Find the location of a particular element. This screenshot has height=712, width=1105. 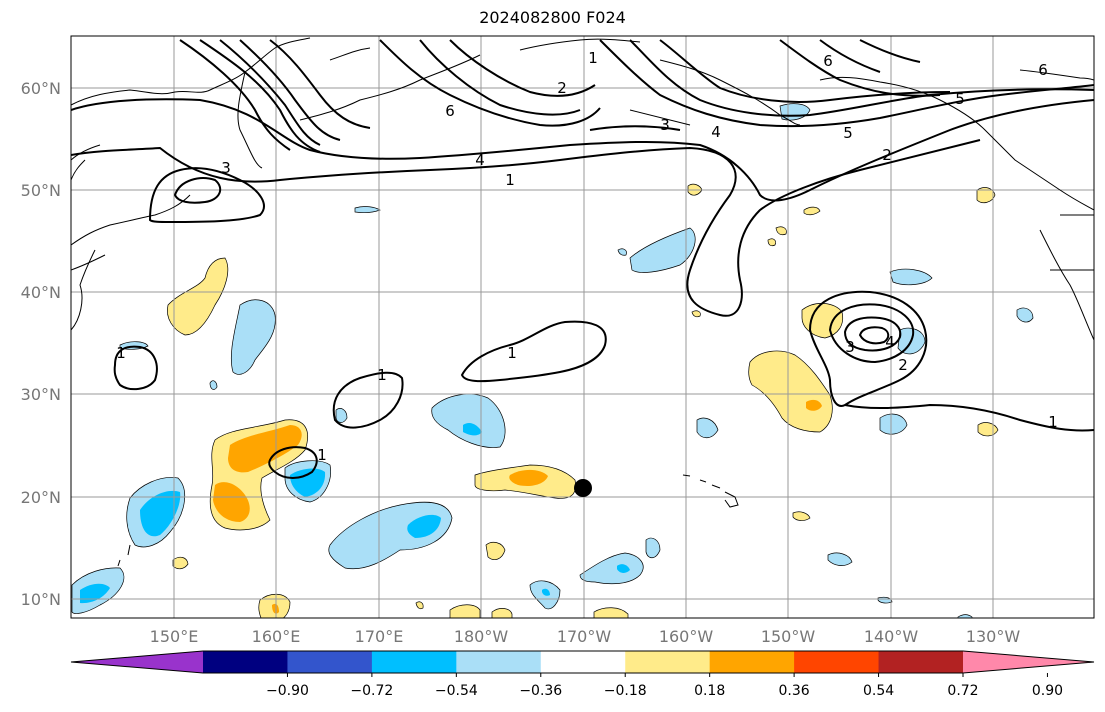

lon-label: 180°W is located at coordinates (481, 636).